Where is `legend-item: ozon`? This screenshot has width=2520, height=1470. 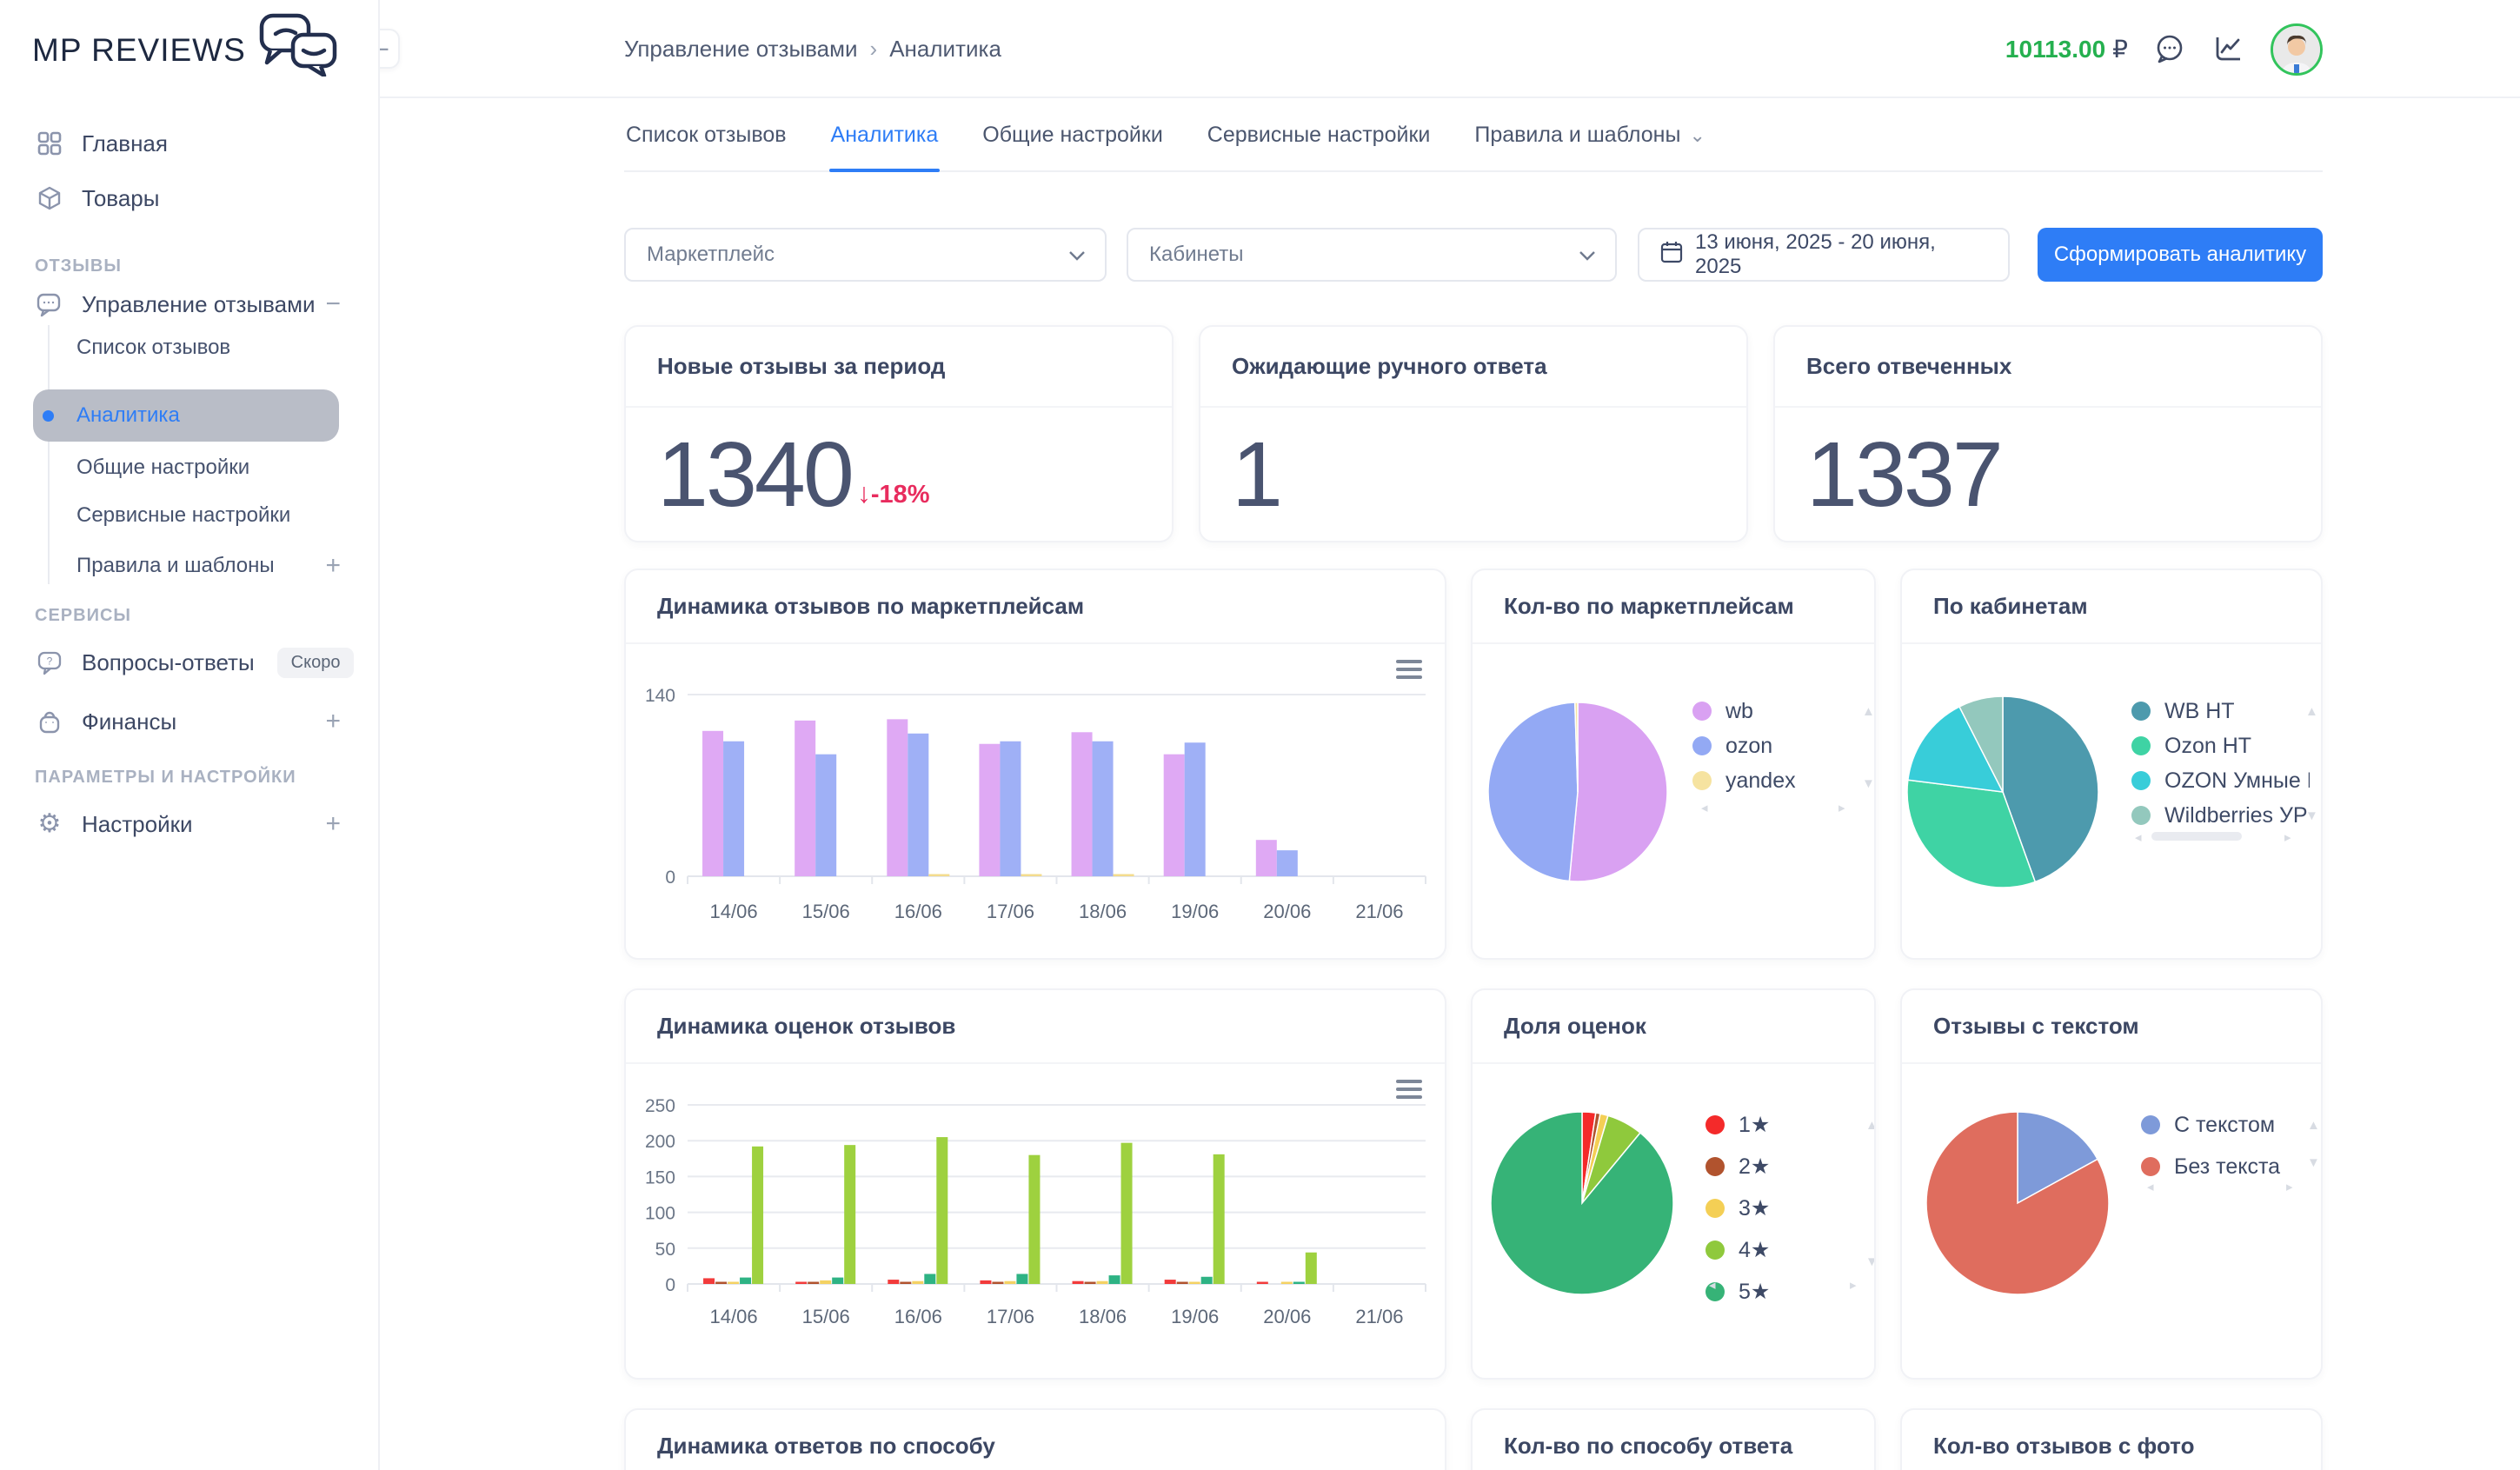
legend-item: ozon is located at coordinates (1744, 746).